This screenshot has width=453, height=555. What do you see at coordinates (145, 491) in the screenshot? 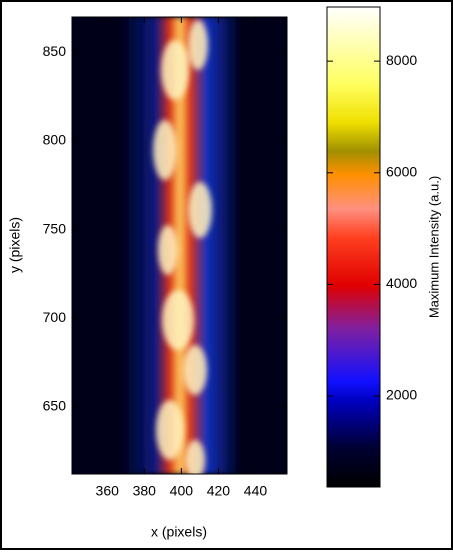
I see `x-tick-label: 380` at bounding box center [145, 491].